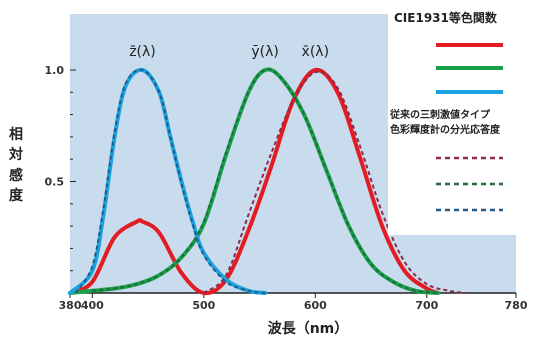  I want to click on y-tick-label: 1.0, so click(55, 70).